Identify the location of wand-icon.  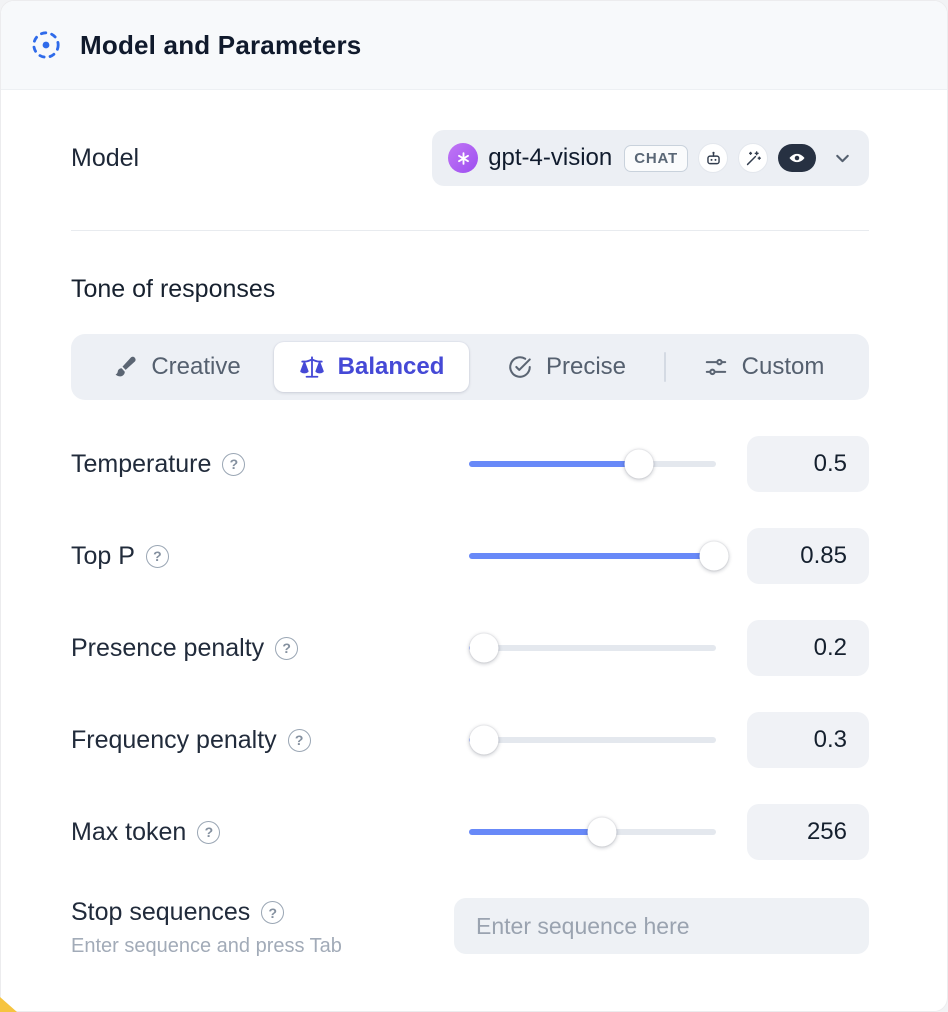
(753, 158).